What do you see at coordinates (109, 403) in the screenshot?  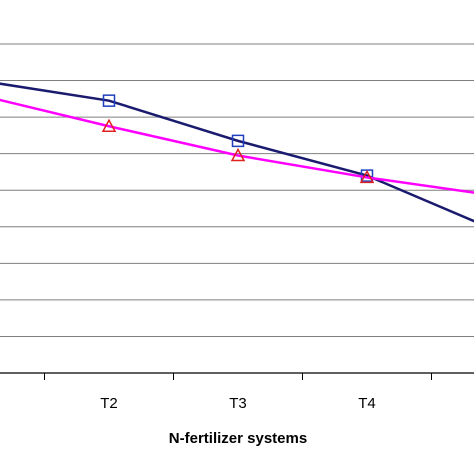 I see `x-tick-label: T2` at bounding box center [109, 403].